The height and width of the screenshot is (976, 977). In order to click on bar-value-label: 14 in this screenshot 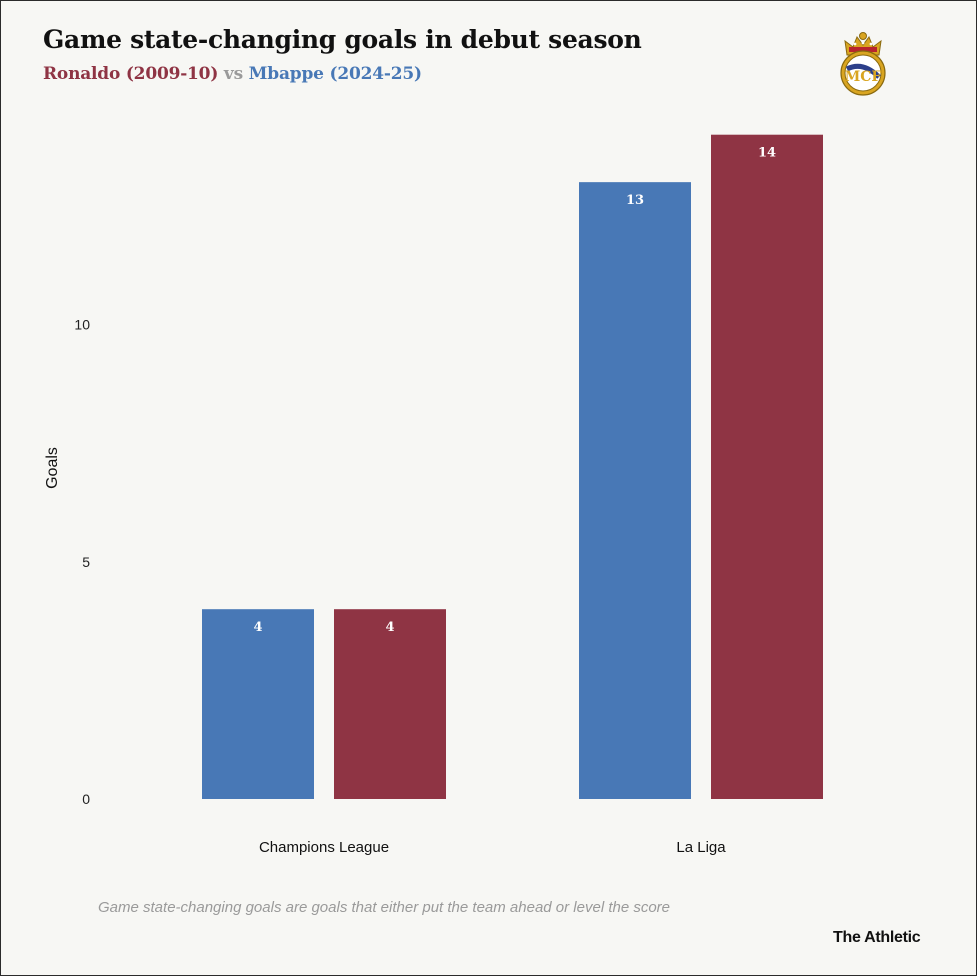, I will do `click(767, 153)`.